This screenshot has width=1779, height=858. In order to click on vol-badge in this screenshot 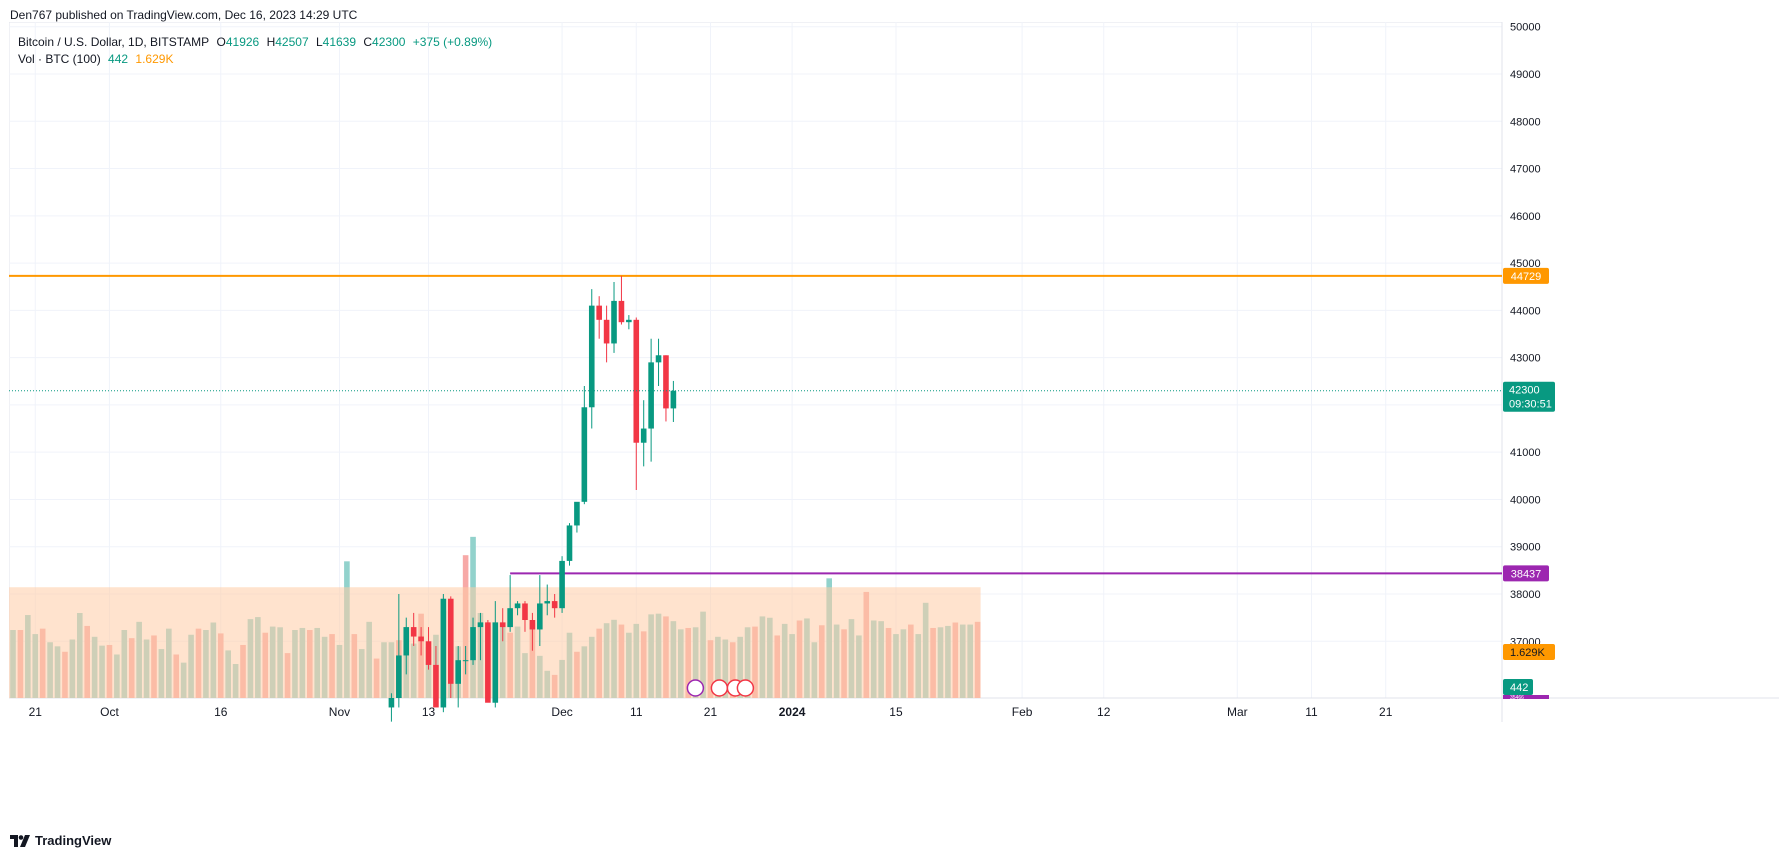, I will do `click(1518, 687)`.